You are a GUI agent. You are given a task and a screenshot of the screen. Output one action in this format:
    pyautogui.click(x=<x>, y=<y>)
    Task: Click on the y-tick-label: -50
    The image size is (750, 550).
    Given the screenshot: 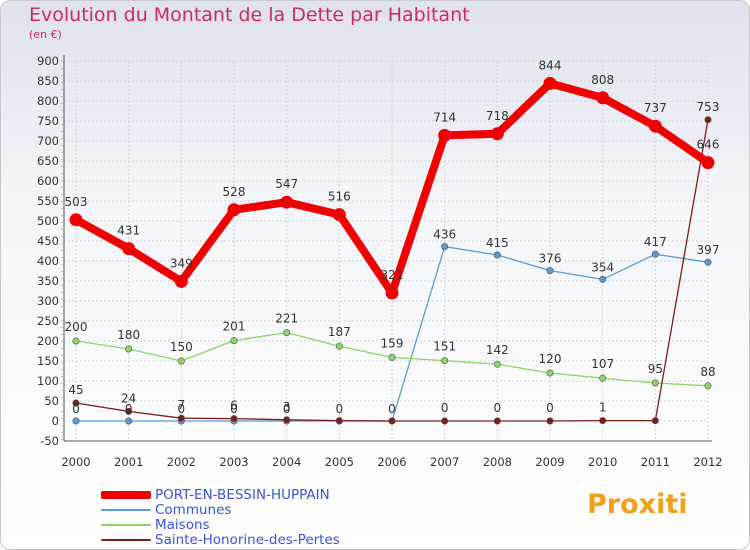 What is the action you would take?
    pyautogui.click(x=49, y=441)
    